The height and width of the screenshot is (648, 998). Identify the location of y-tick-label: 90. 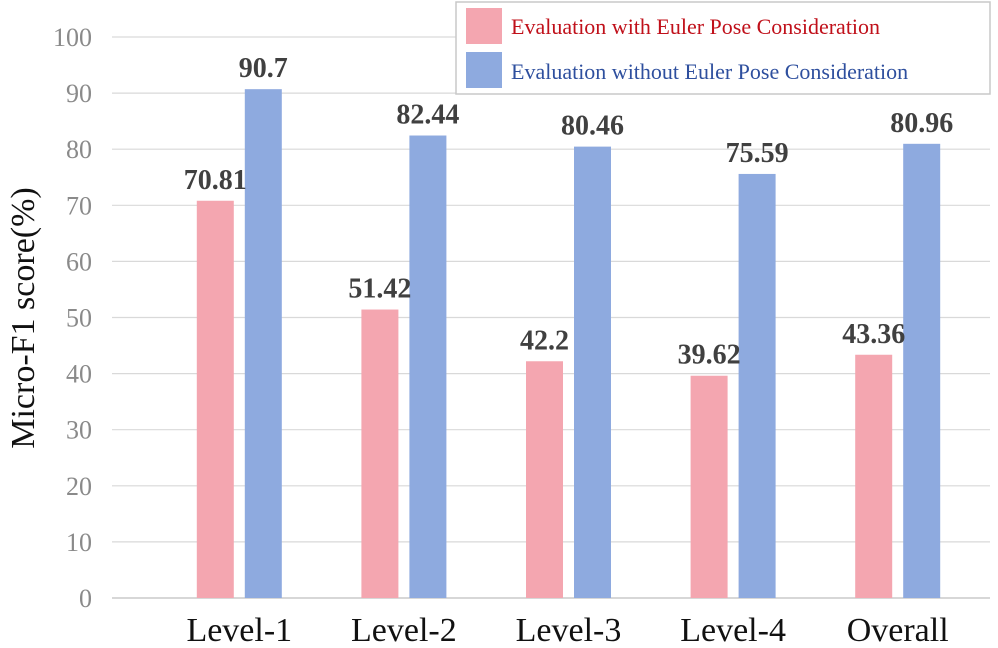
(79, 93).